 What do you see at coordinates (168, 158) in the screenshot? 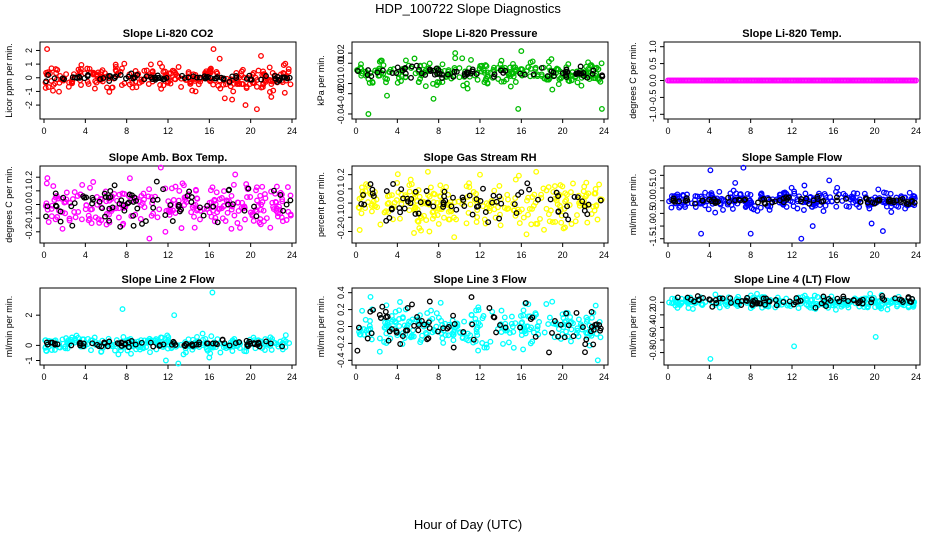
I see `panel-title: Slope Amb. Box Temp.` at bounding box center [168, 158].